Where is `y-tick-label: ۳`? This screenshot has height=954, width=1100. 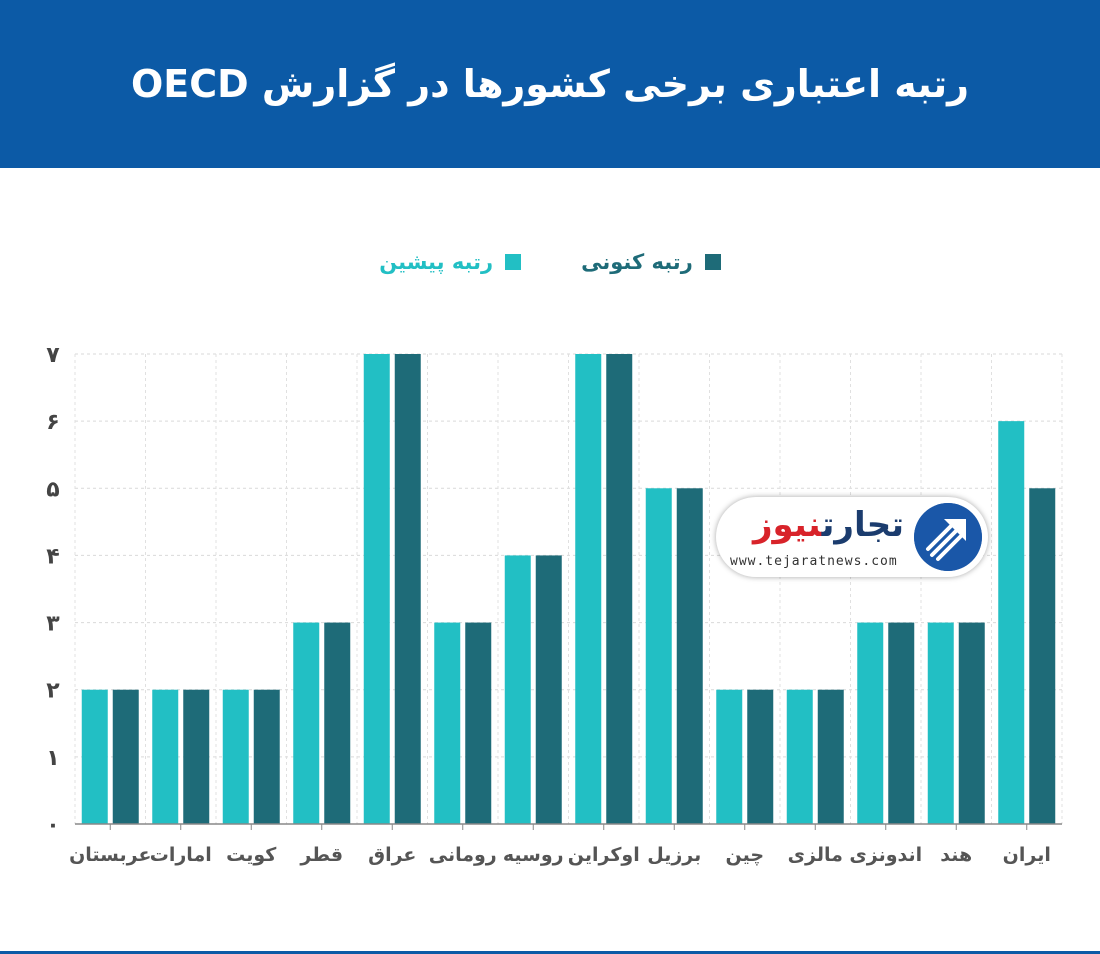
y-tick-label: ۳ is located at coordinates (53, 624).